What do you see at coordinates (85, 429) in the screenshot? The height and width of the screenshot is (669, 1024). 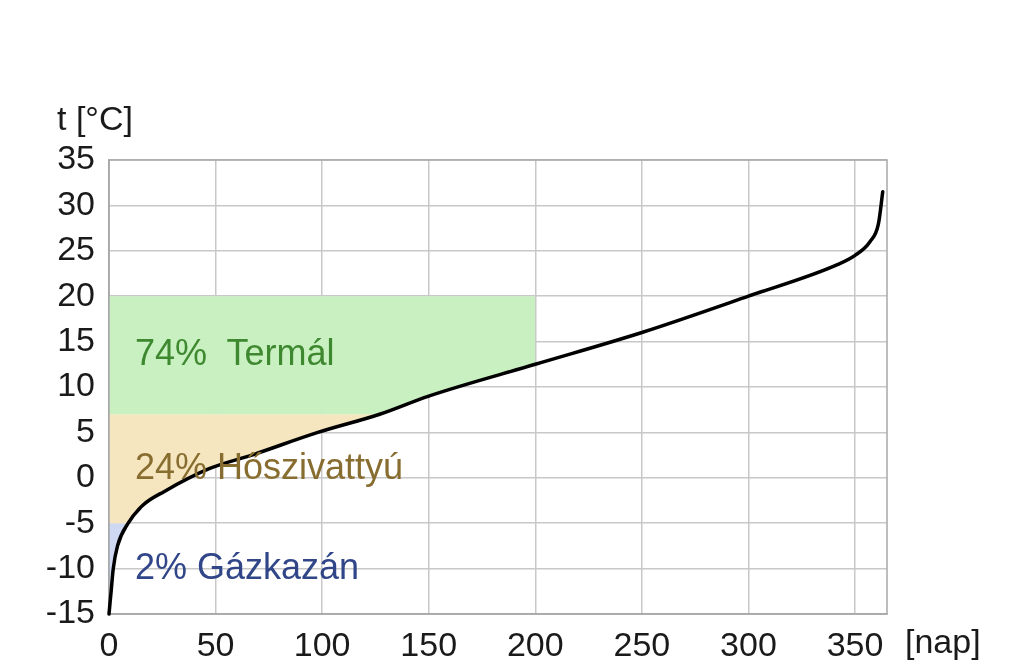 I see `y-tick-label: 5` at bounding box center [85, 429].